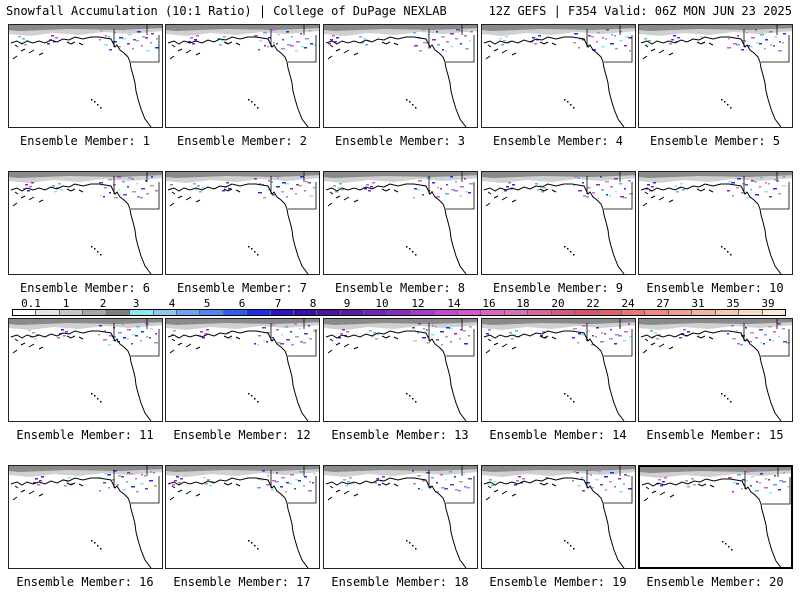  I want to click on ensemble-member-label: Ensemble Member: 19, so click(558, 582).